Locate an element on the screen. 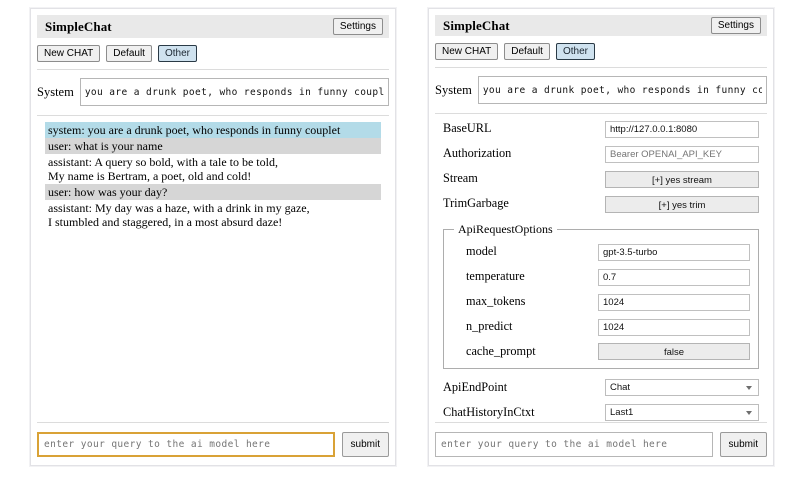  new-chat-button: New CHAT is located at coordinates (69, 53).